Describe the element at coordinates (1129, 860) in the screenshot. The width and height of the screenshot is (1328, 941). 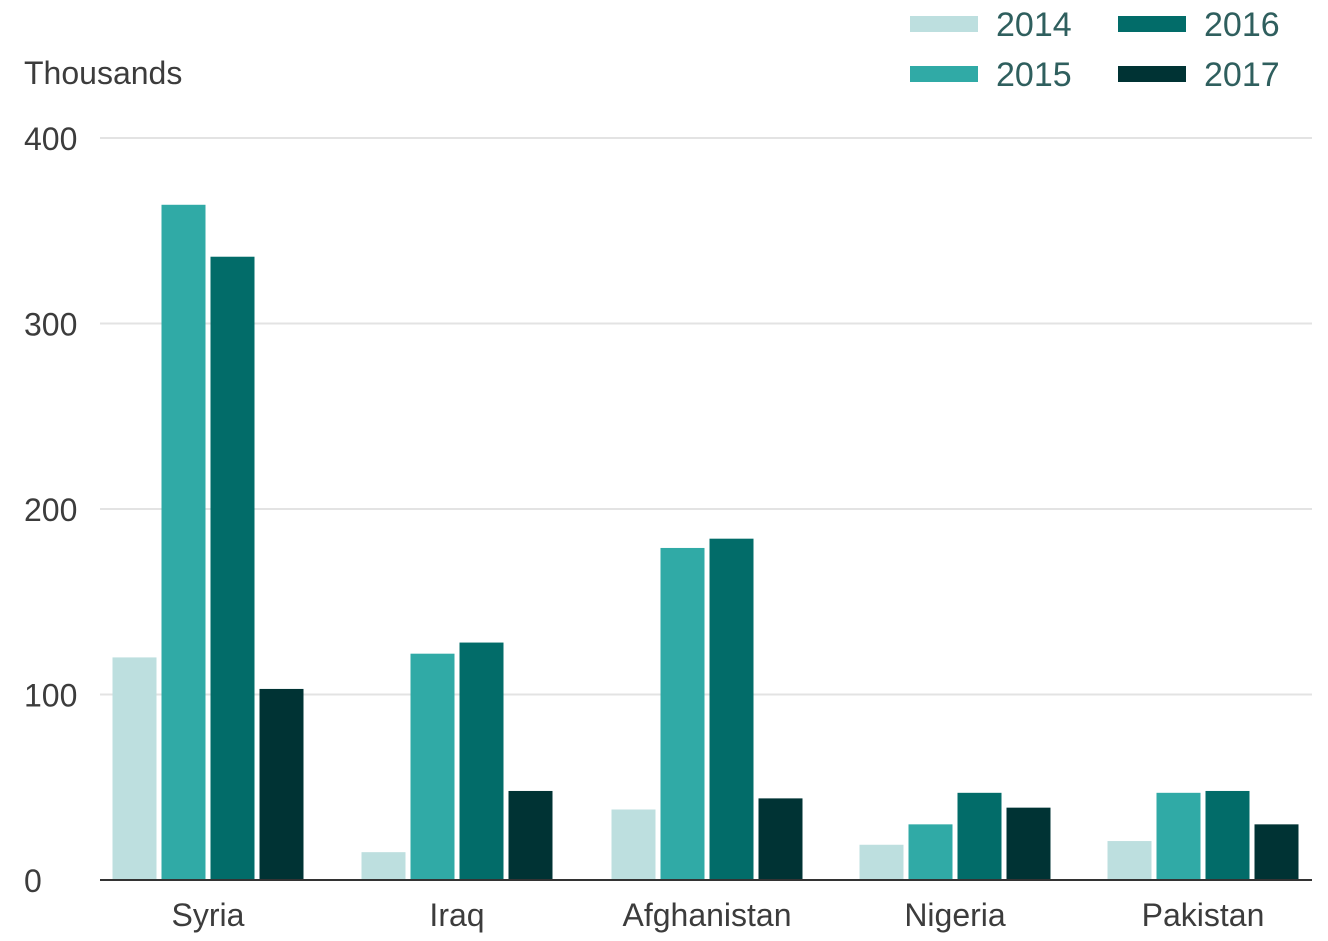
I see `bar-pakistan-2014` at that location.